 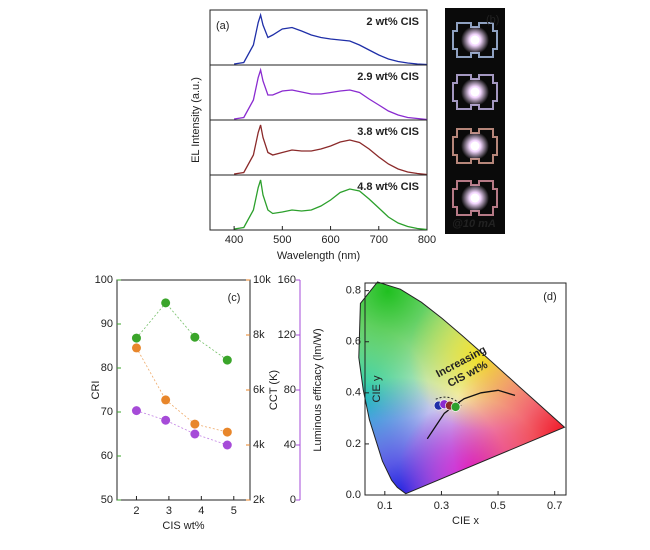 I want to click on x-tick-label: 400, so click(x=234, y=240).